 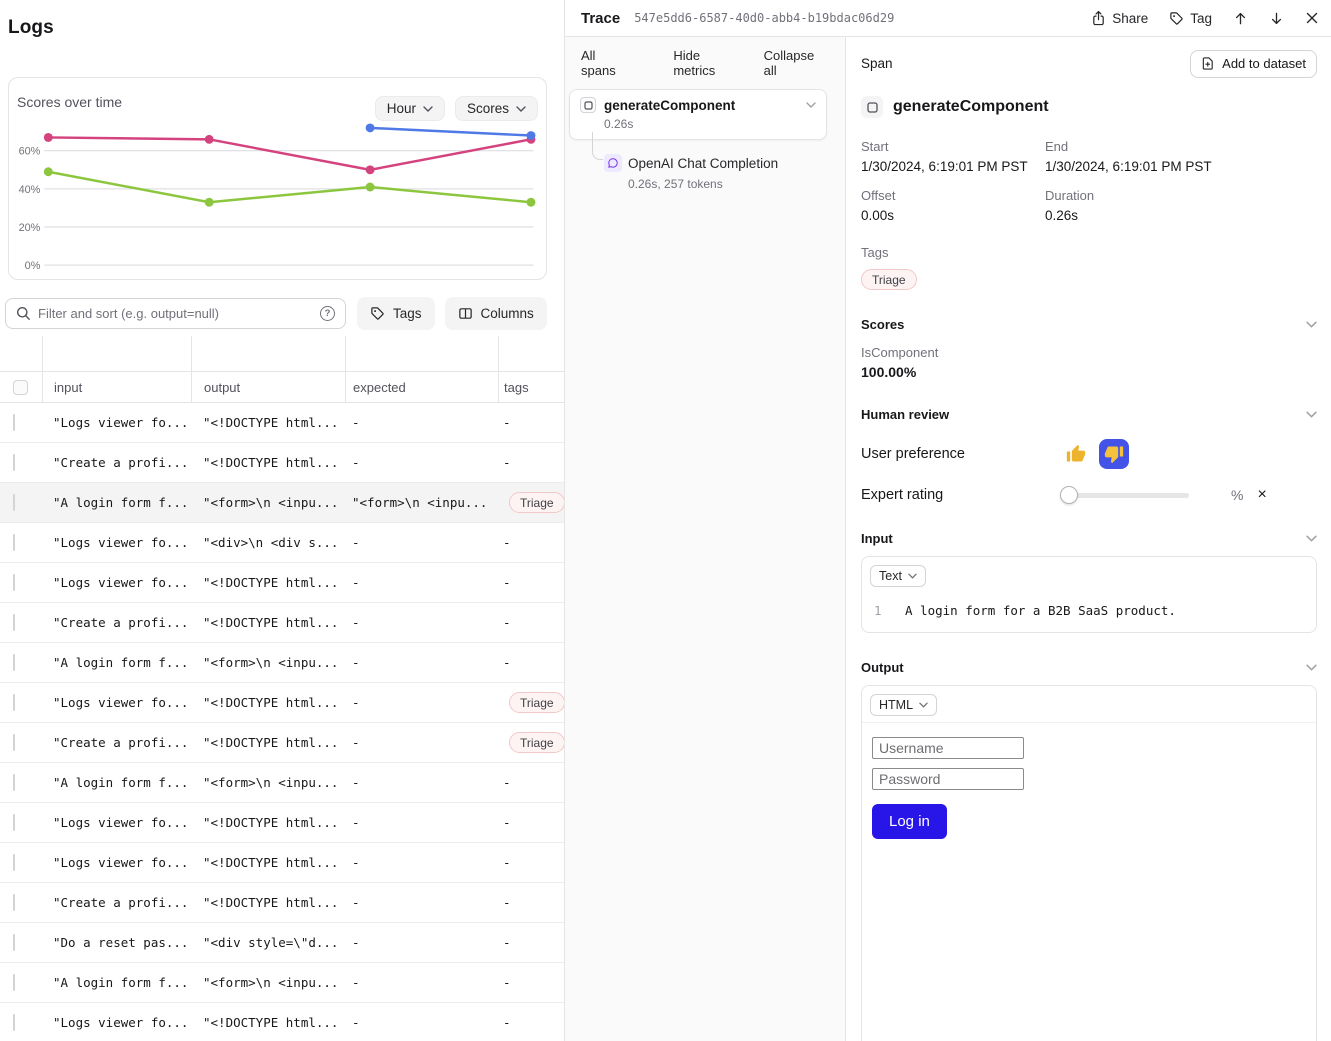 What do you see at coordinates (1076, 454) in the screenshot?
I see `thumbs-up-button` at bounding box center [1076, 454].